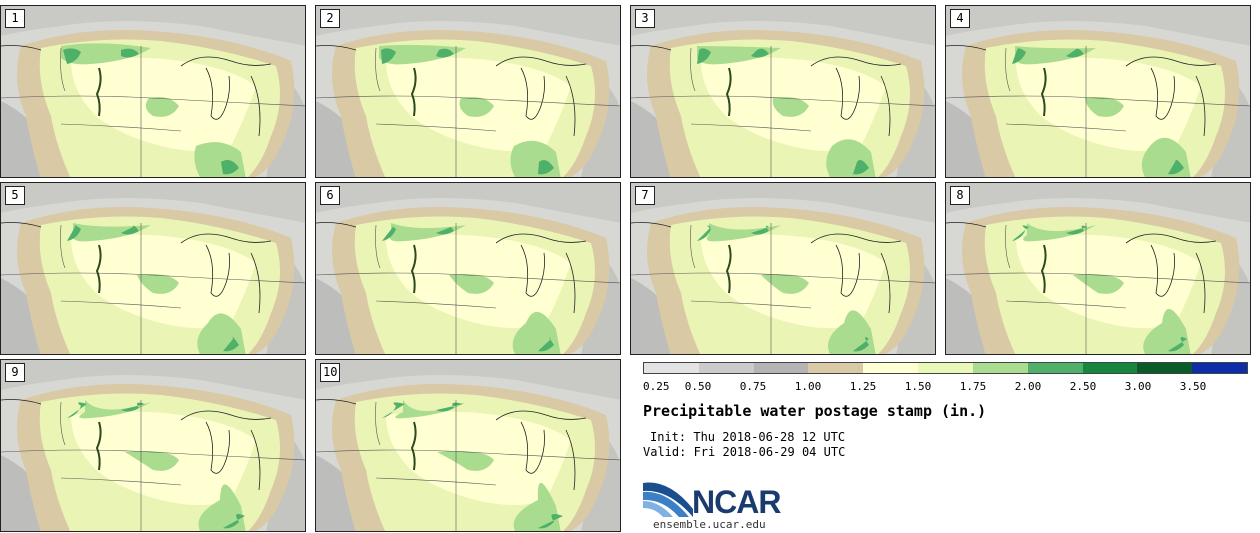  Describe the element at coordinates (863, 386) in the screenshot. I see `colorbar-label: 1.25` at that location.